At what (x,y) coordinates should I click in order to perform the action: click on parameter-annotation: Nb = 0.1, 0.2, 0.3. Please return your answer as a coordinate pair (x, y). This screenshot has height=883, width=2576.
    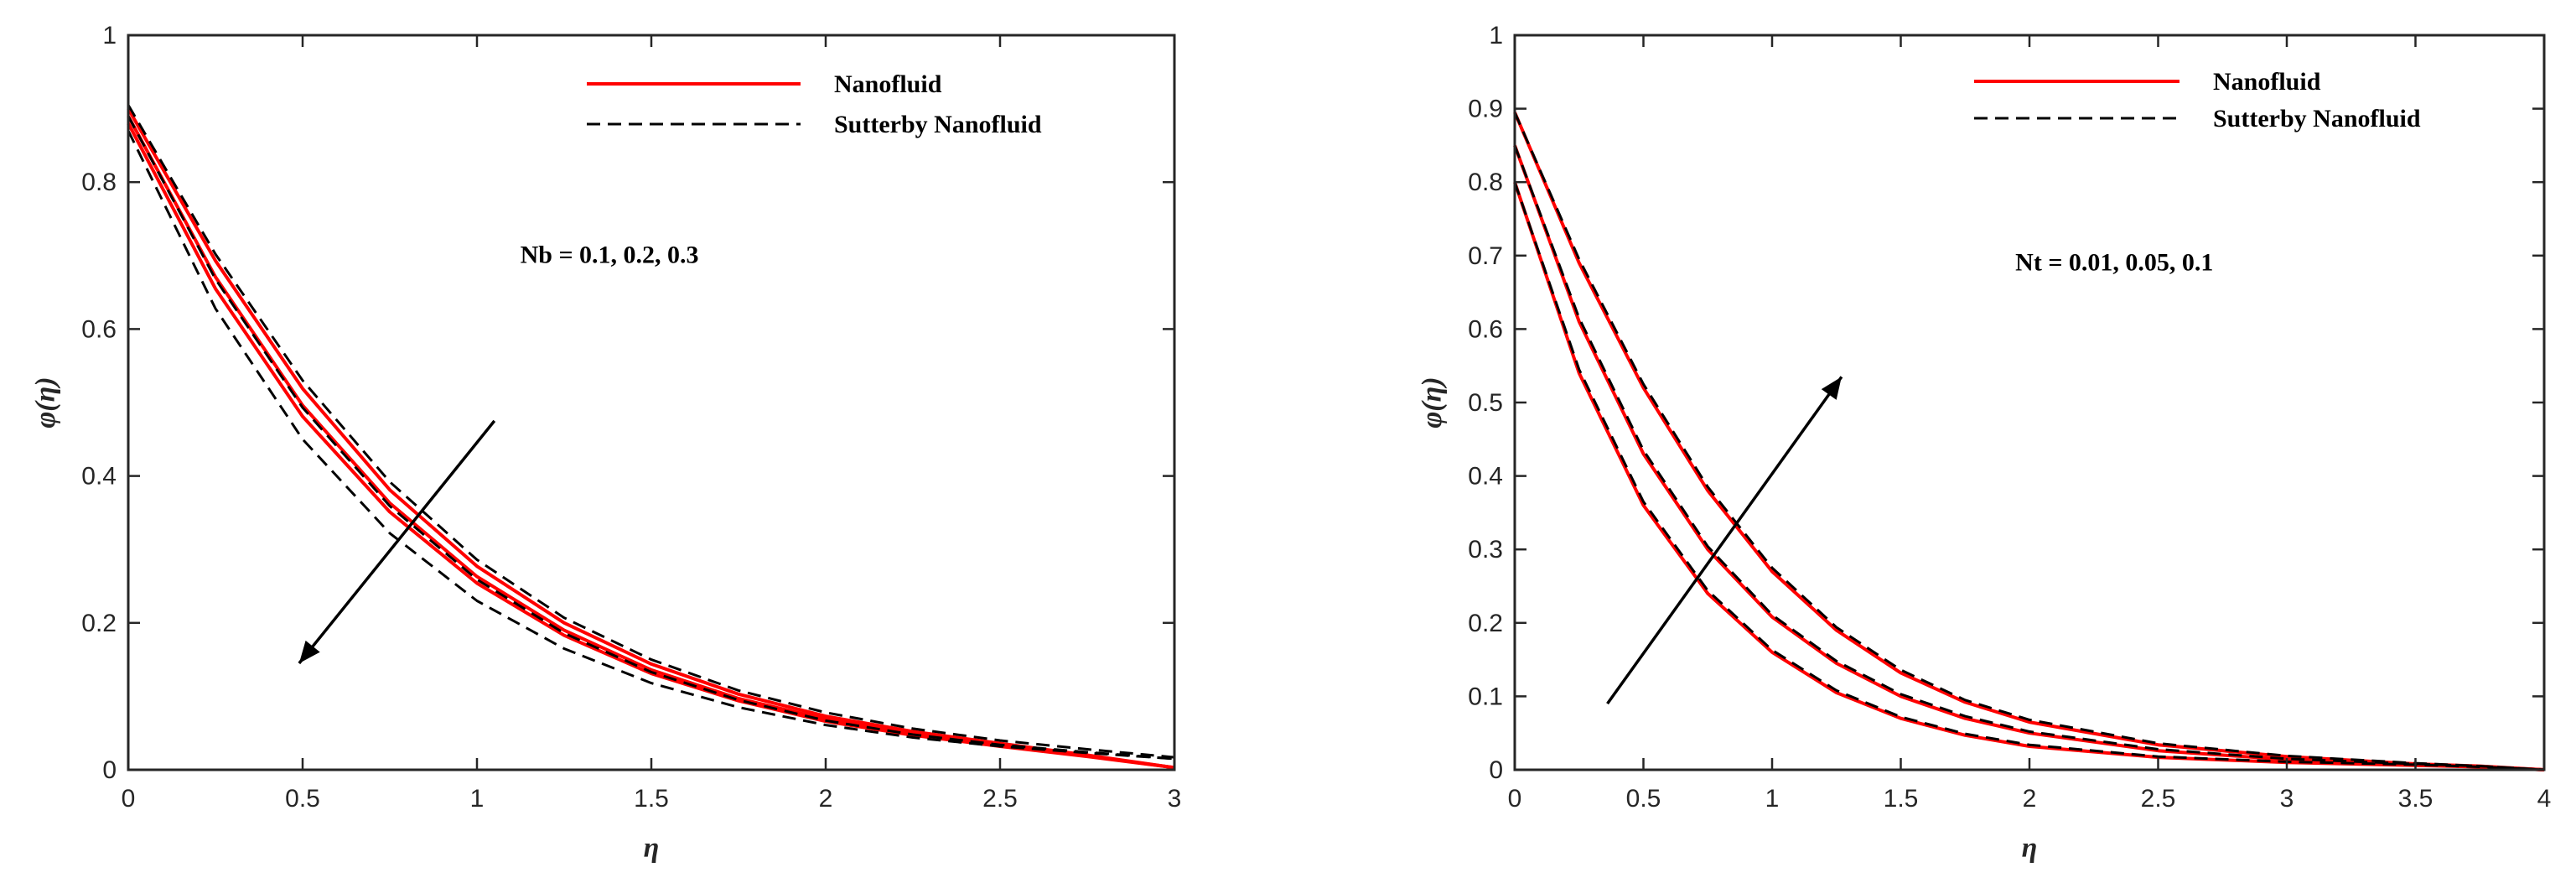
    Looking at the image, I should click on (610, 256).